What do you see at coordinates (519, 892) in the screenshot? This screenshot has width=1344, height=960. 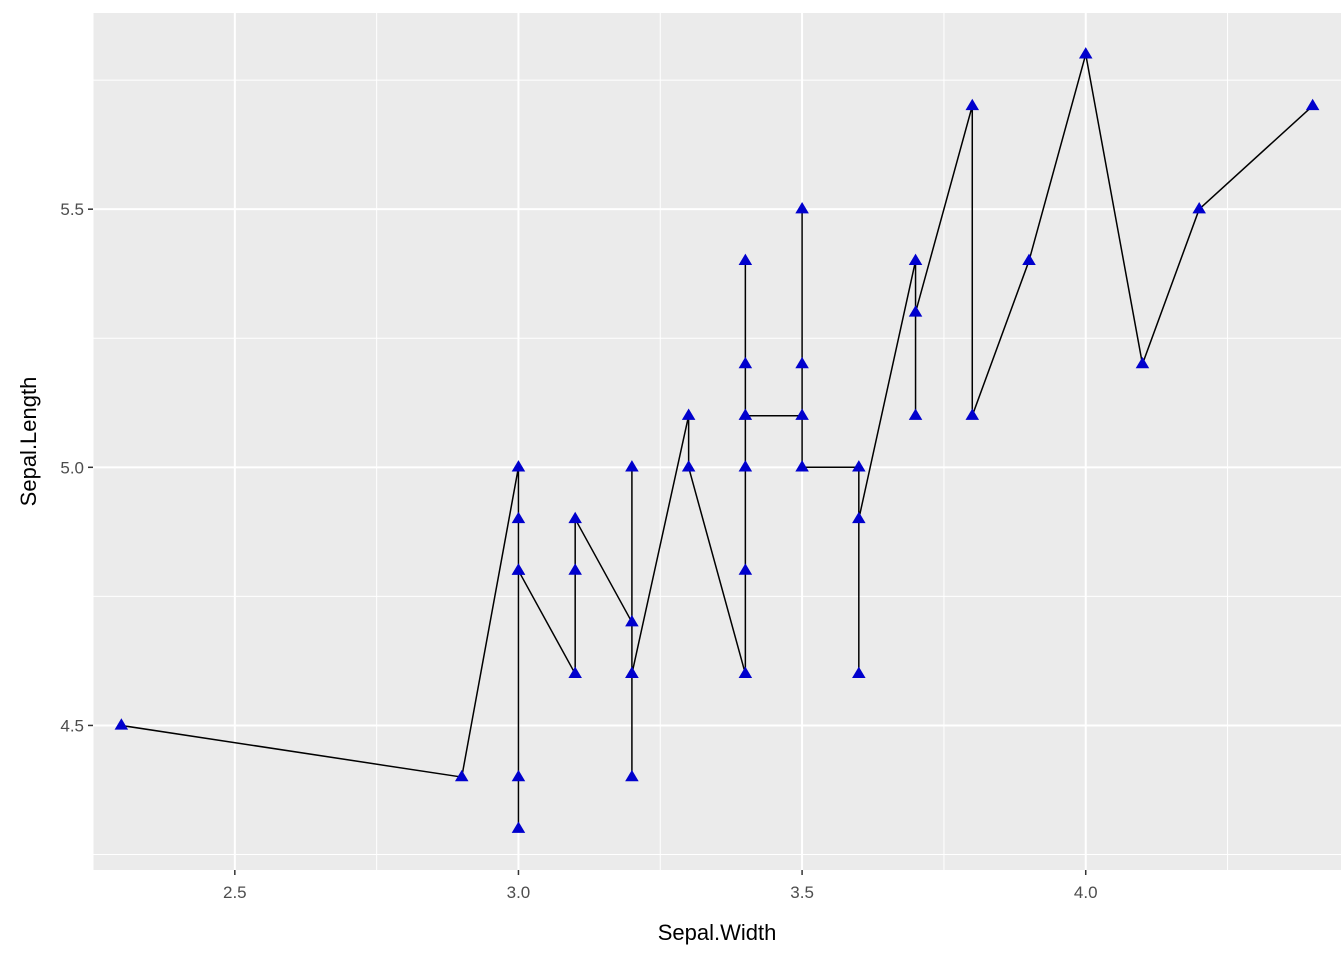 I see `x-tick-label: 3.0` at bounding box center [519, 892].